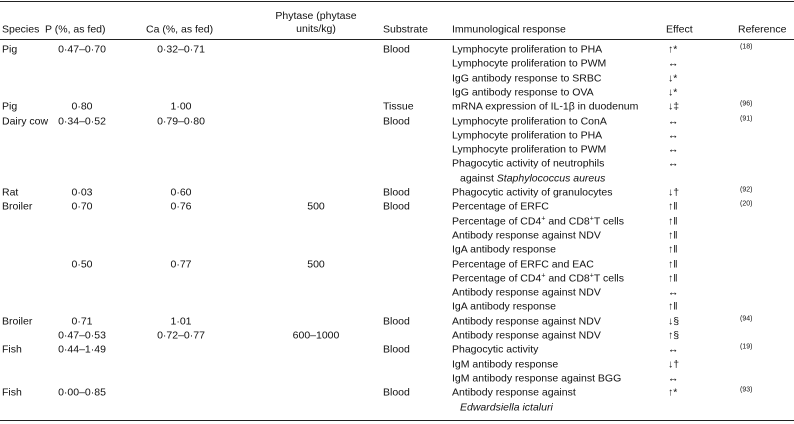 This screenshot has width=794, height=424. I want to click on ca-level: 1·00, so click(181, 106).